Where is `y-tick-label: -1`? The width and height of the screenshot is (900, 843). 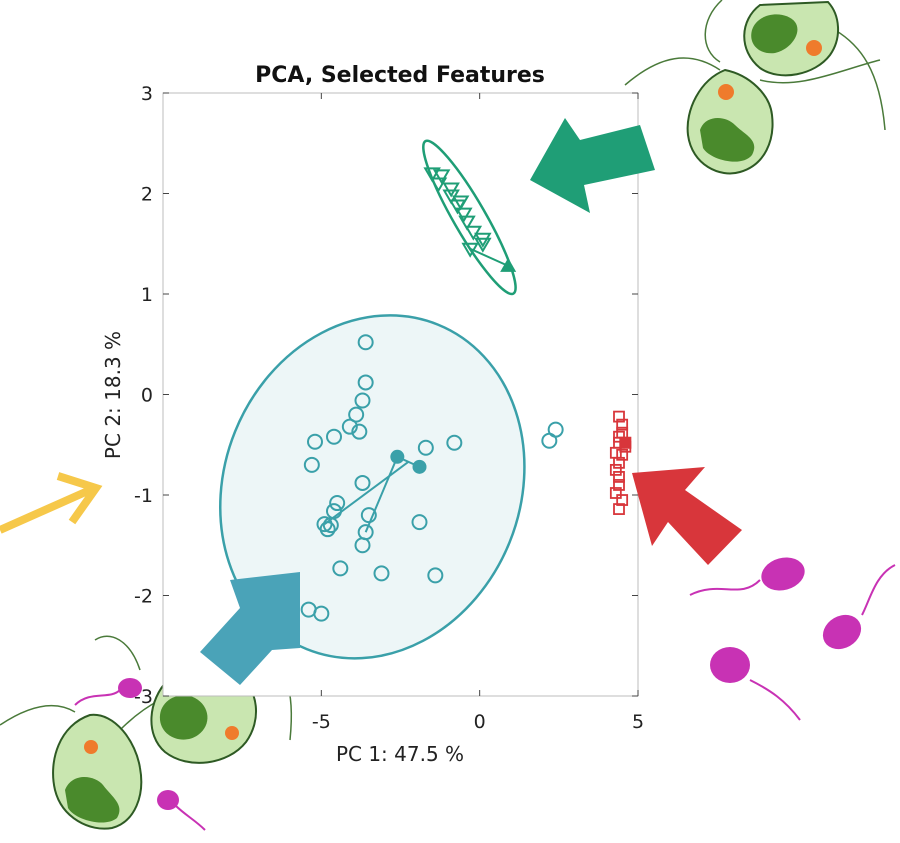
y-tick-label: -1 is located at coordinates (143, 496).